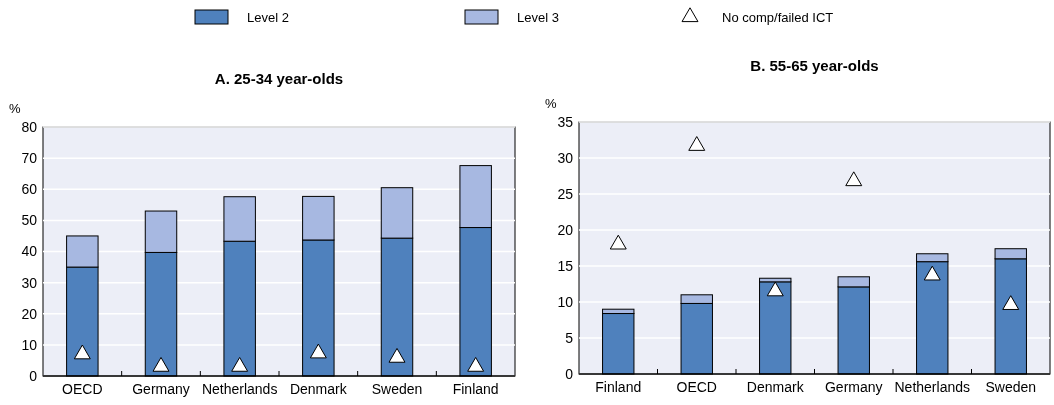 This screenshot has width=1054, height=405. I want to click on y-tick-label: 40, so click(29, 251).